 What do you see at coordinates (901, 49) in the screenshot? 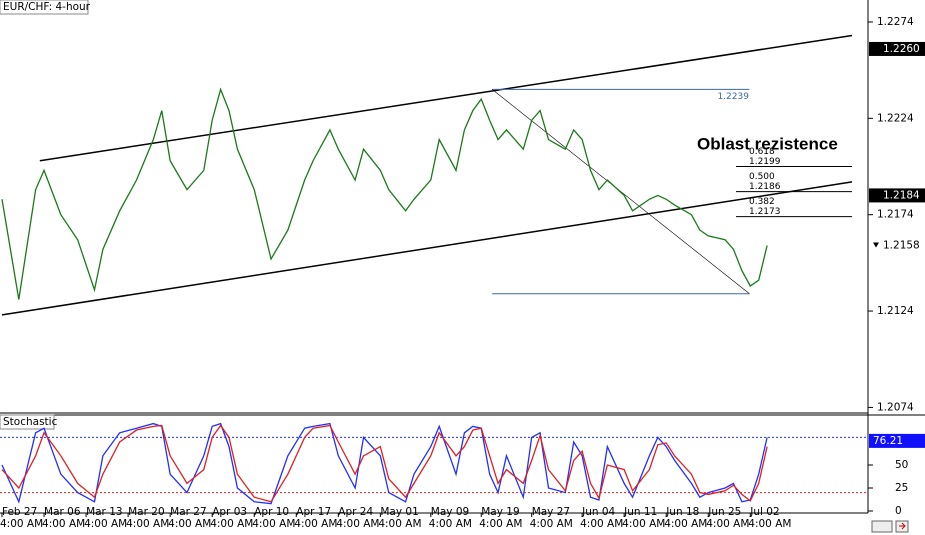
I see `price-marker-label: 1.2260` at bounding box center [901, 49].